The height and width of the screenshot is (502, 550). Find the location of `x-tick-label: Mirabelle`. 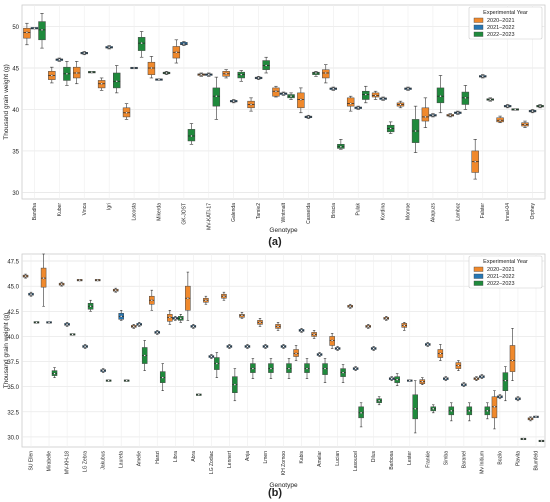

x-tick-label: Mirabelle is located at coordinates (50, 461).